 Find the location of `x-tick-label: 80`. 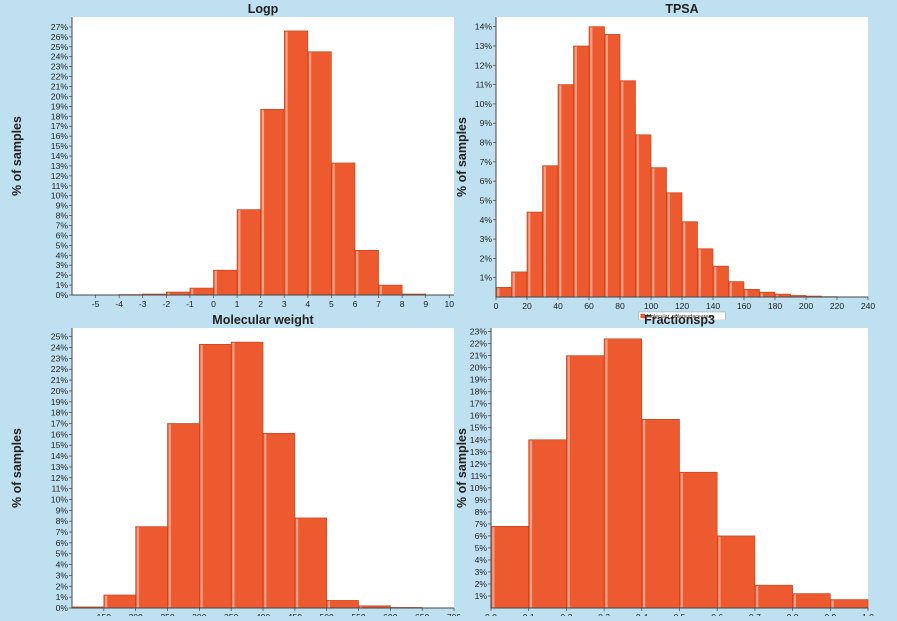

x-tick-label: 80 is located at coordinates (620, 306).